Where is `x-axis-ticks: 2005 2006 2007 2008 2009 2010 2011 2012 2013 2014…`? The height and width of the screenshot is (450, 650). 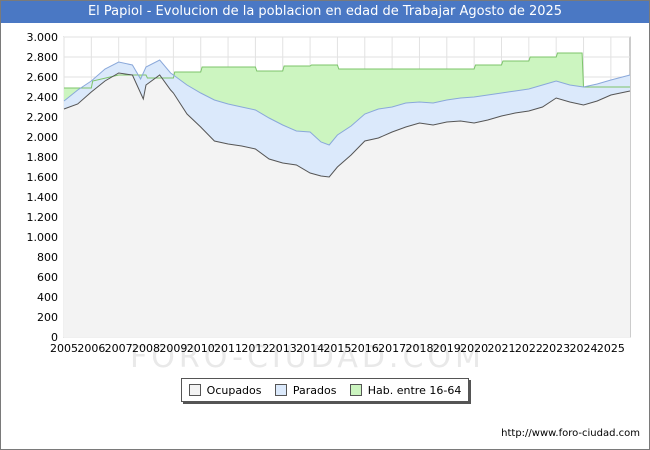
x-axis-ticks: 2005 2006 2007 2008 2009 2010 2011 2012 2013 2014… is located at coordinates (337, 348).